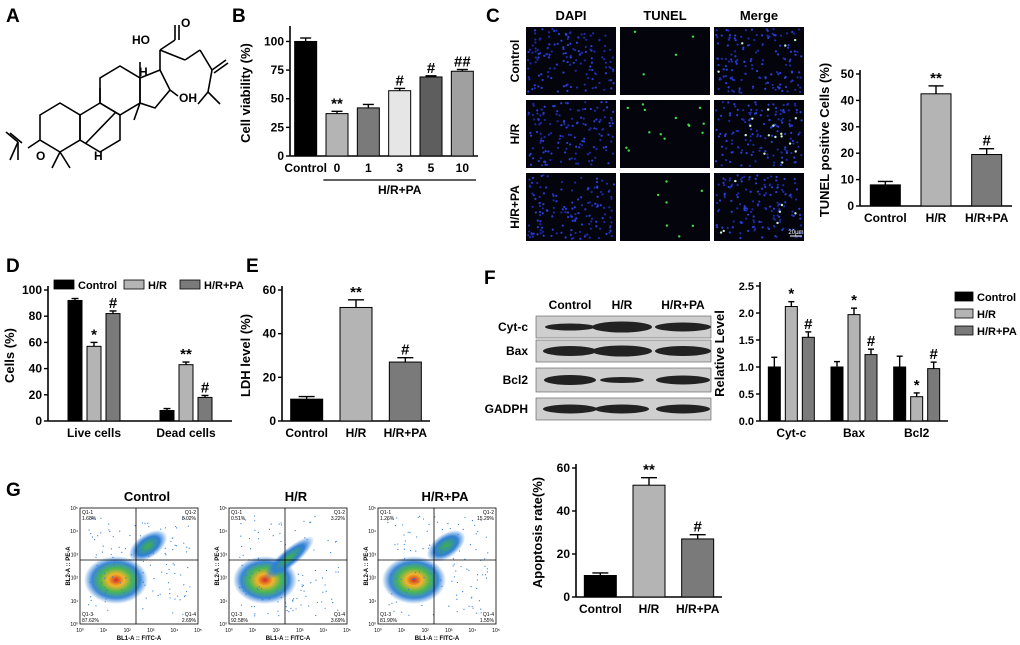 This screenshot has width=1020, height=645. What do you see at coordinates (347, 631) in the screenshot?
I see `flow-x-tick: 10⁵` at bounding box center [347, 631].